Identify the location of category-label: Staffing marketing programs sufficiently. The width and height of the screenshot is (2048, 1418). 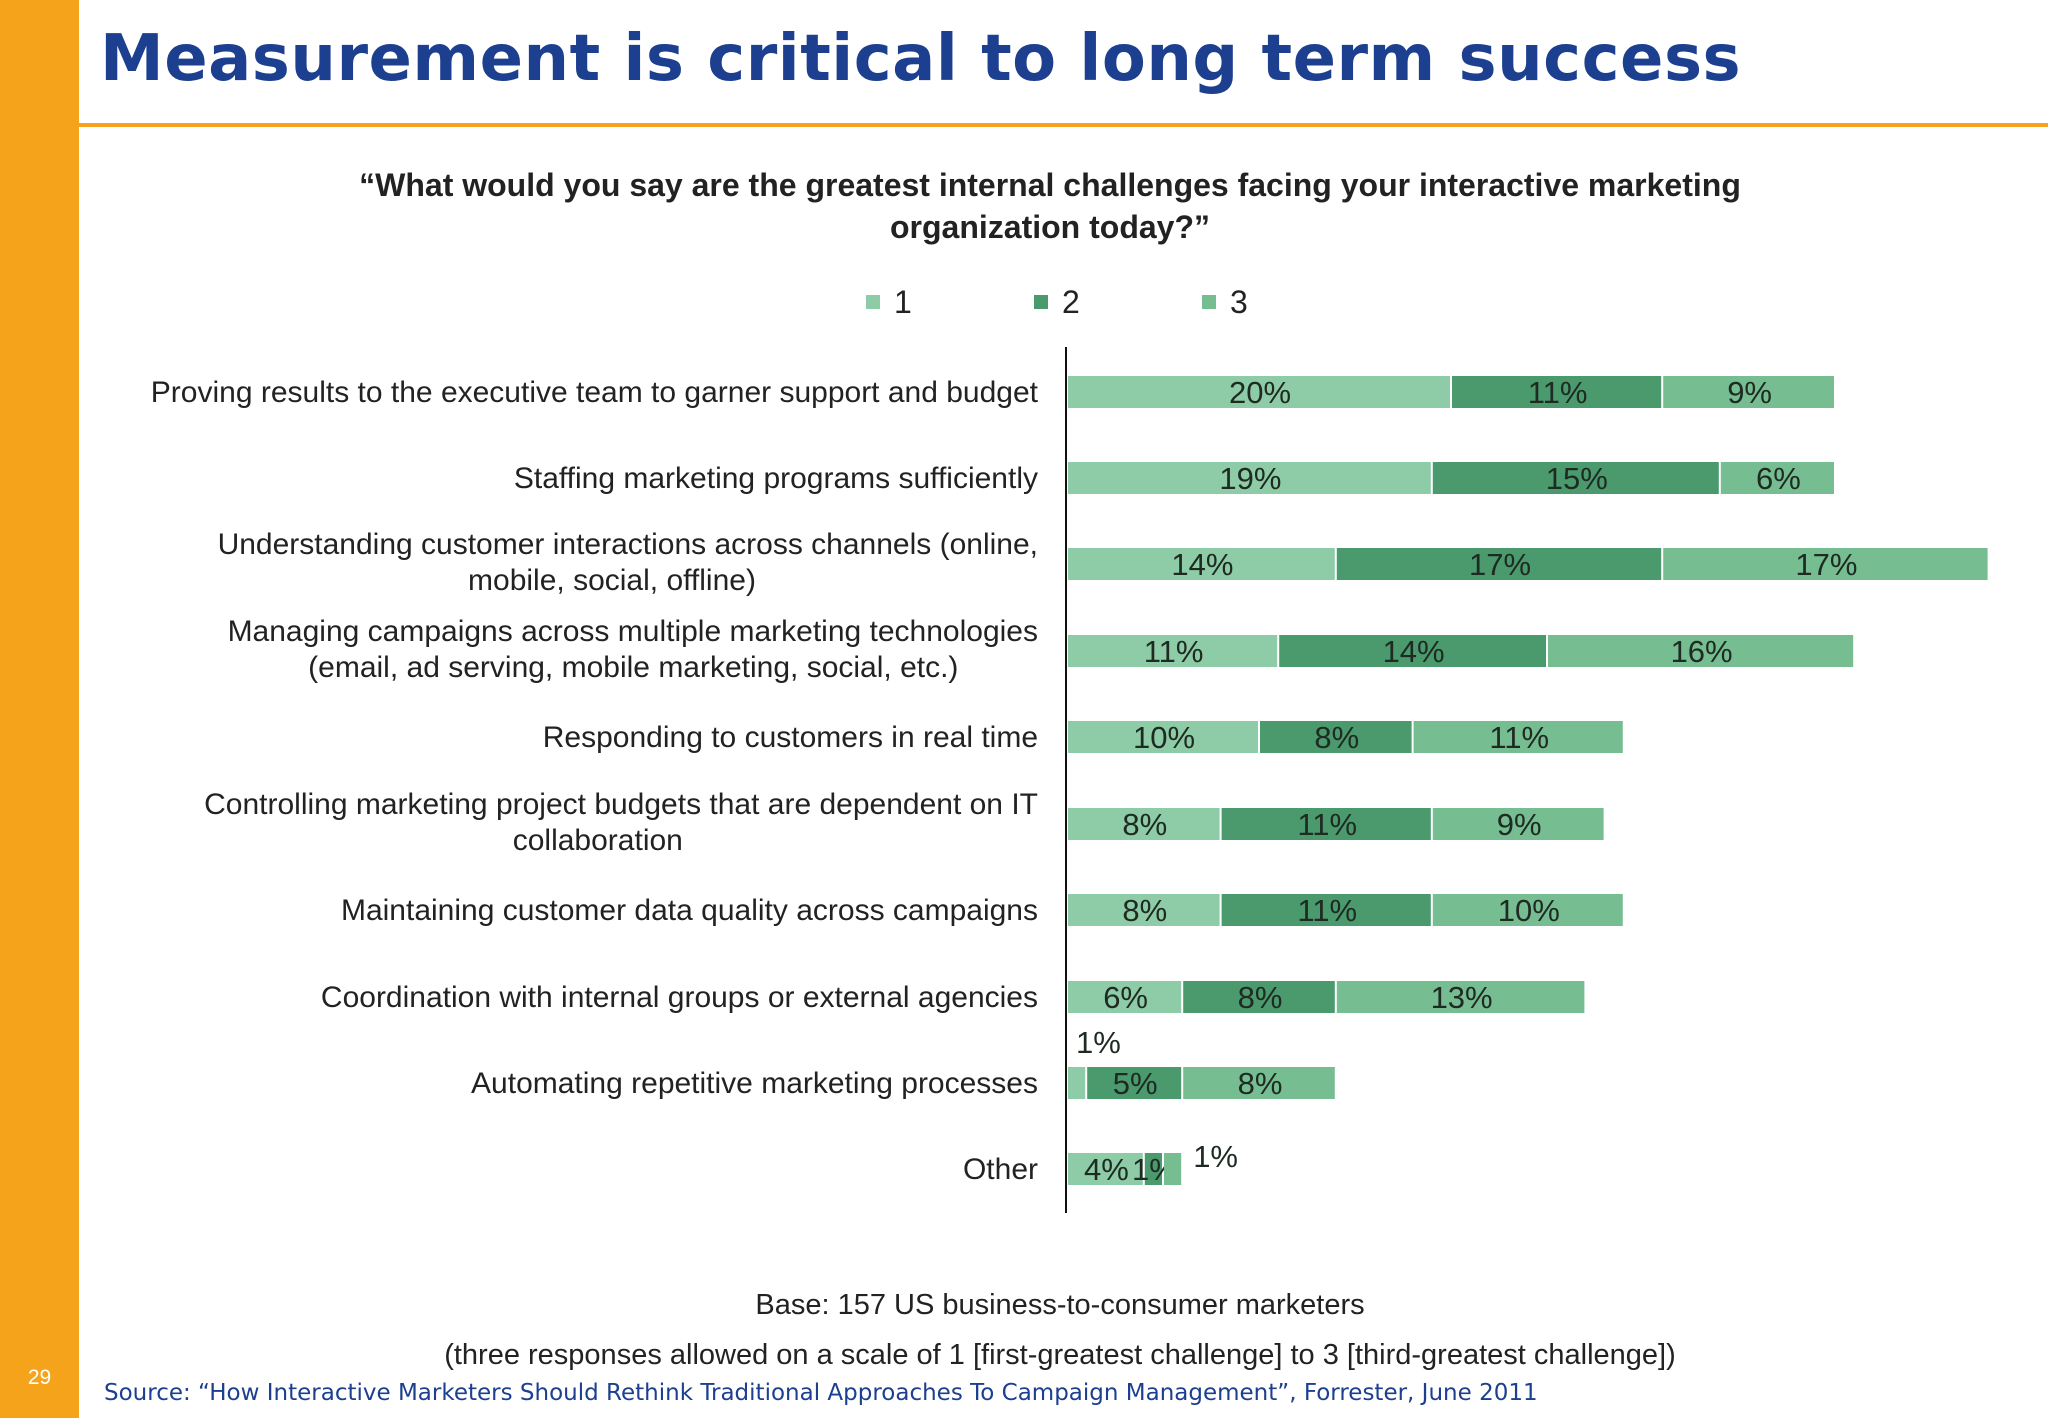
(776, 478).